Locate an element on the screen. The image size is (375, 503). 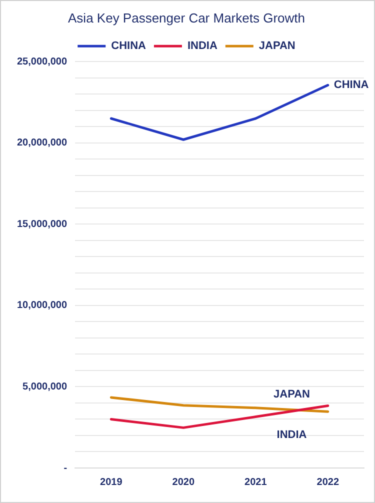
x-tick-label: 2022 is located at coordinates (328, 482).